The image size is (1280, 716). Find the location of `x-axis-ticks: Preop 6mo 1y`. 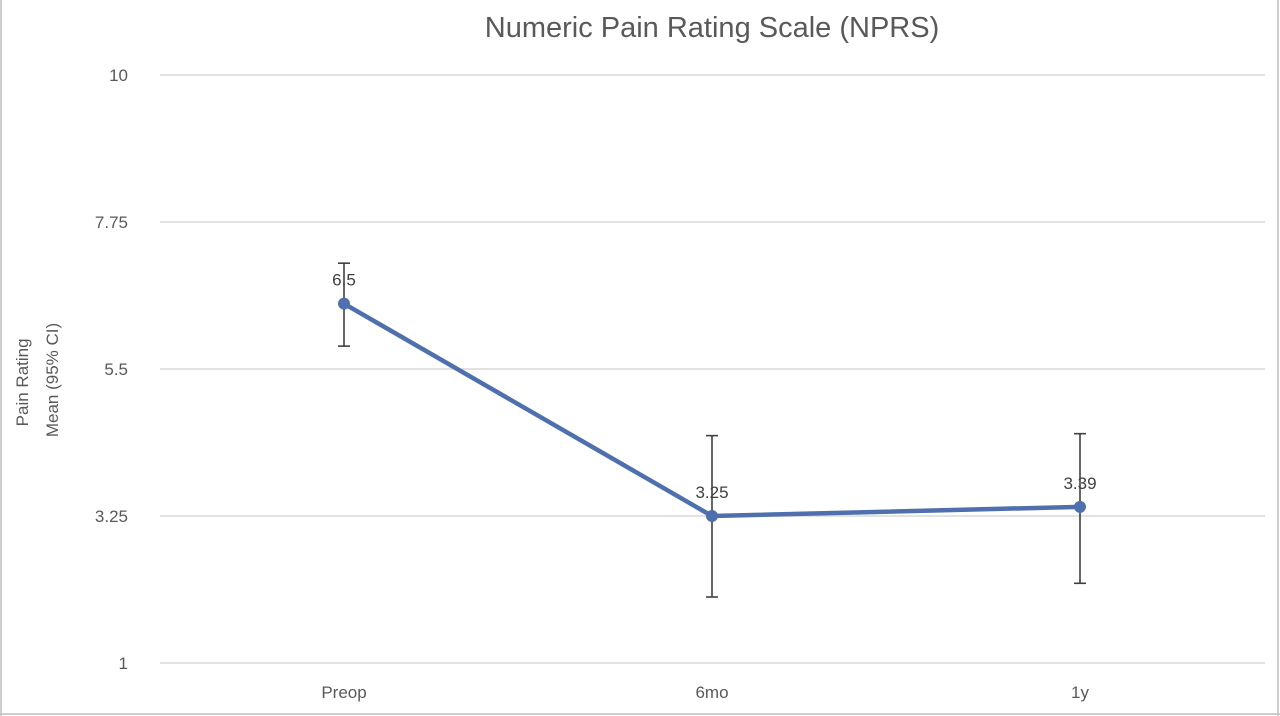

x-axis-ticks: Preop 6mo 1y is located at coordinates (705, 692).